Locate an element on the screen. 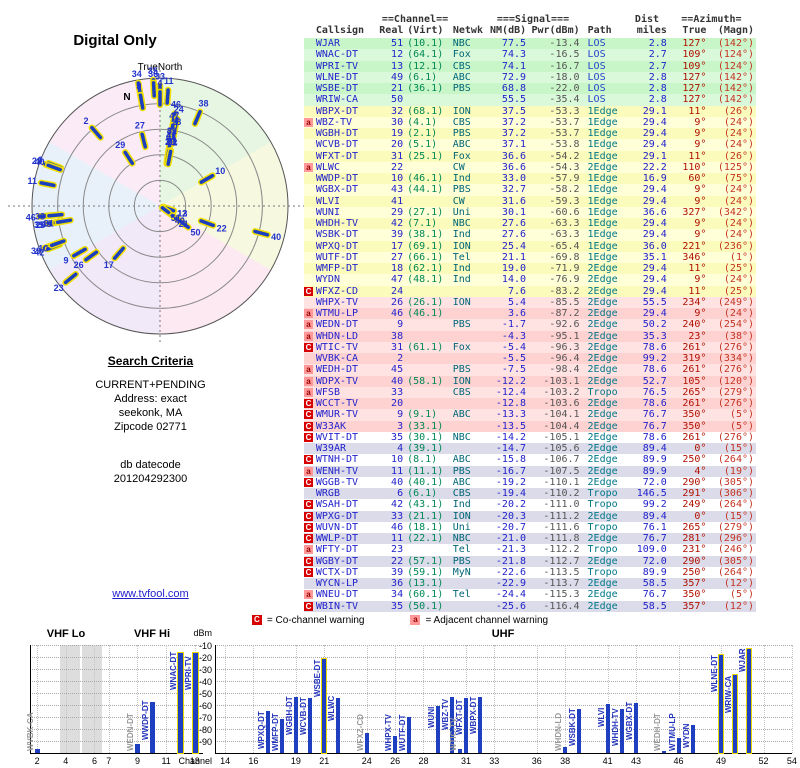 Image resolution: width=800 pixels, height=768 pixels. radar-channel-label: 10 is located at coordinates (220, 171).